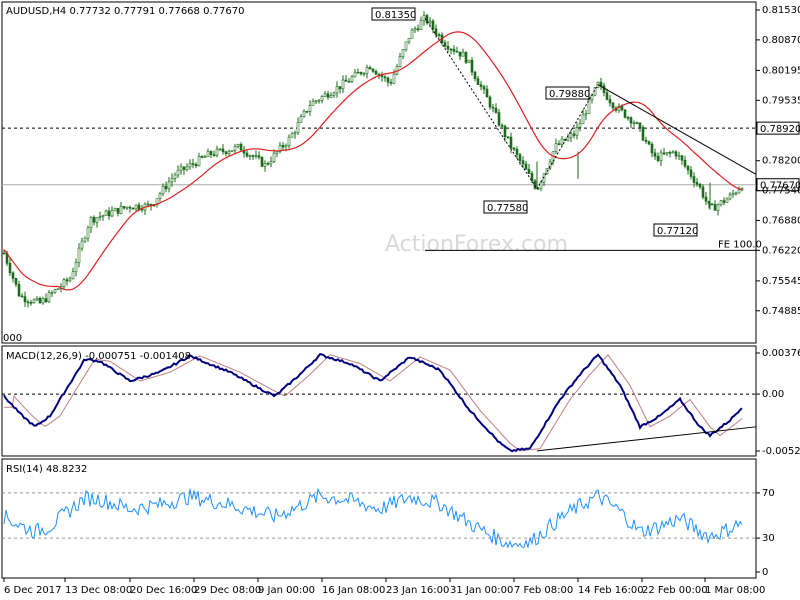  What do you see at coordinates (567, 137) in the screenshot?
I see `retracement-line` at bounding box center [567, 137].